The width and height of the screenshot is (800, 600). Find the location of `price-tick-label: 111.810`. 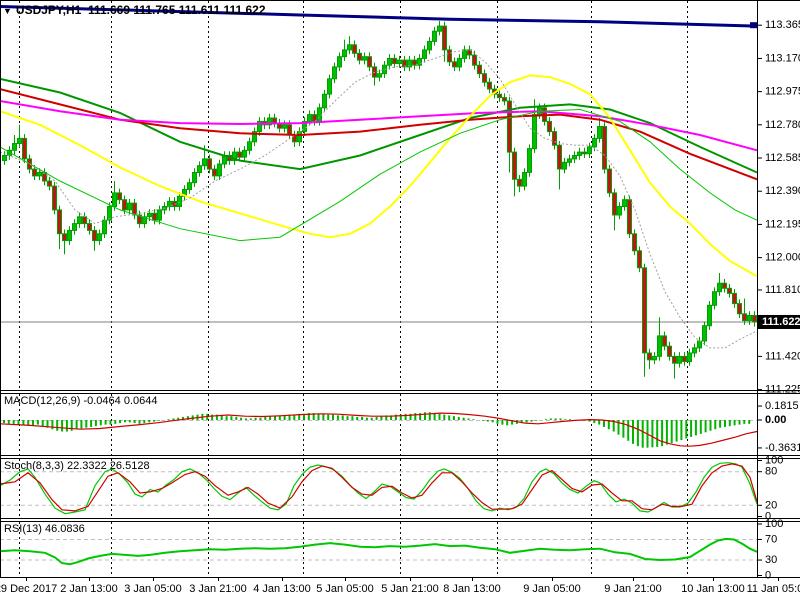

price-tick-label: 111.810 is located at coordinates (782, 290).